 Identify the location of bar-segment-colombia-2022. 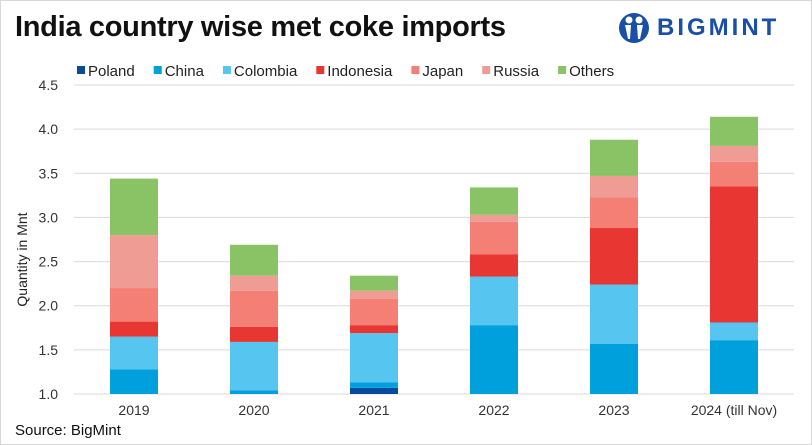
(494, 301).